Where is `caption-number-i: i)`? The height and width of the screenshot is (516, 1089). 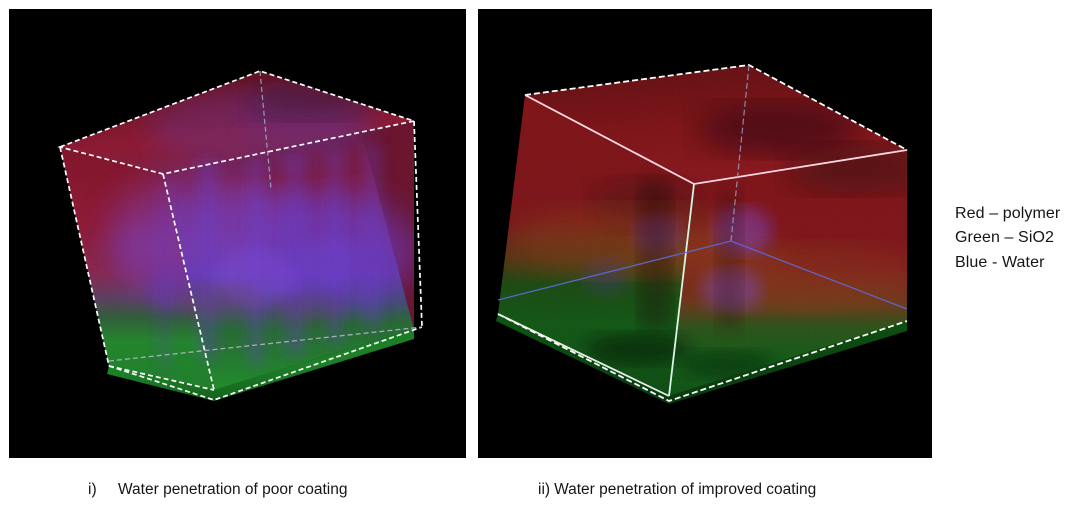 caption-number-i: i) is located at coordinates (92, 489).